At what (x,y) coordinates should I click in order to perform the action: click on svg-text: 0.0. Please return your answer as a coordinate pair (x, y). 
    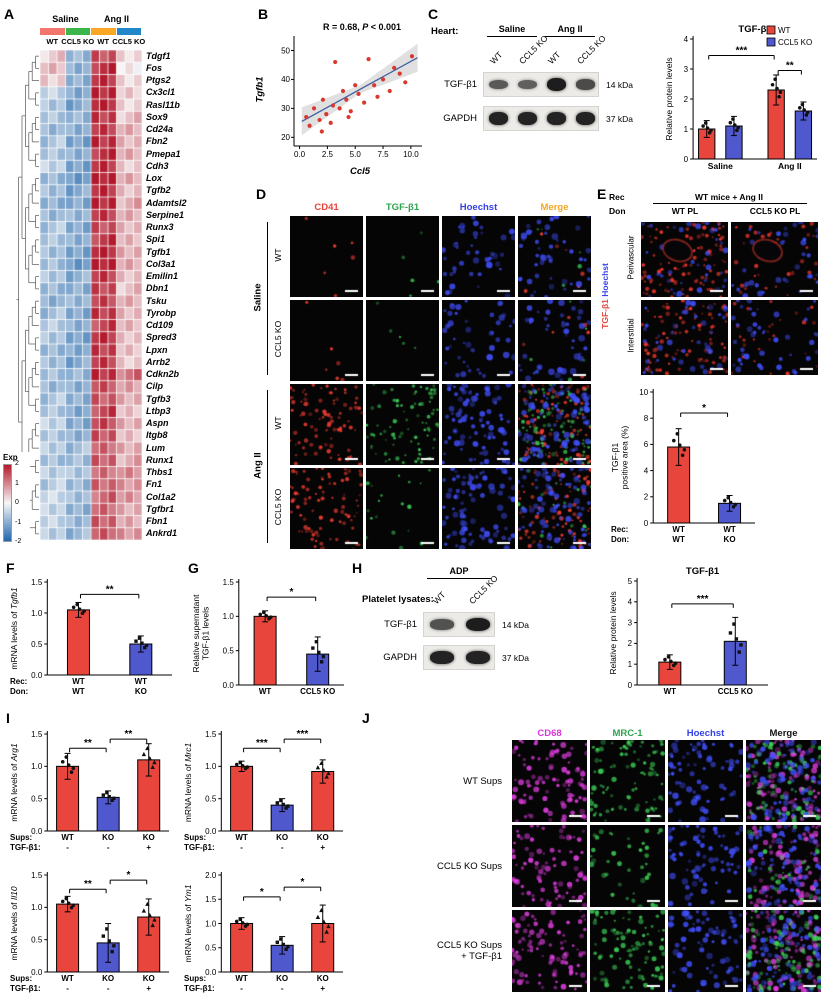
    Looking at the image, I should click on (37, 831).